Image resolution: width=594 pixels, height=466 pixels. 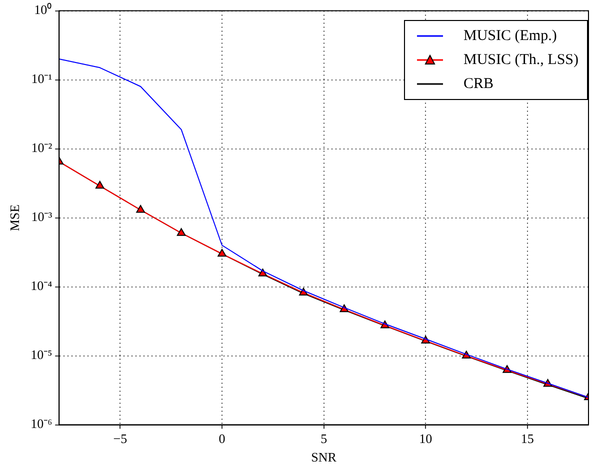 What do you see at coordinates (324, 438) in the screenshot?
I see `x-tick-label: 5` at bounding box center [324, 438].